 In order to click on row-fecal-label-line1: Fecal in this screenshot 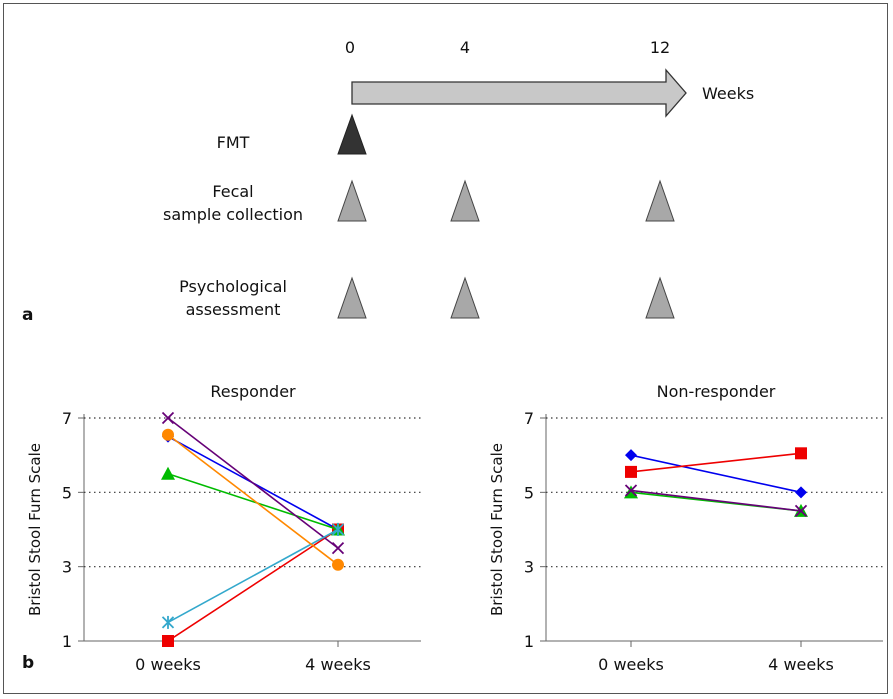, I will do `click(232, 191)`.